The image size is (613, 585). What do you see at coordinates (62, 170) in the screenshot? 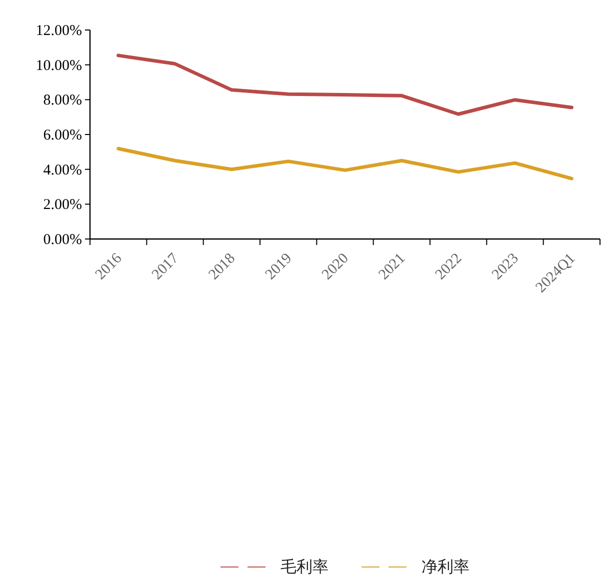
I see `y-tick-label: 4.00%` at bounding box center [62, 170].